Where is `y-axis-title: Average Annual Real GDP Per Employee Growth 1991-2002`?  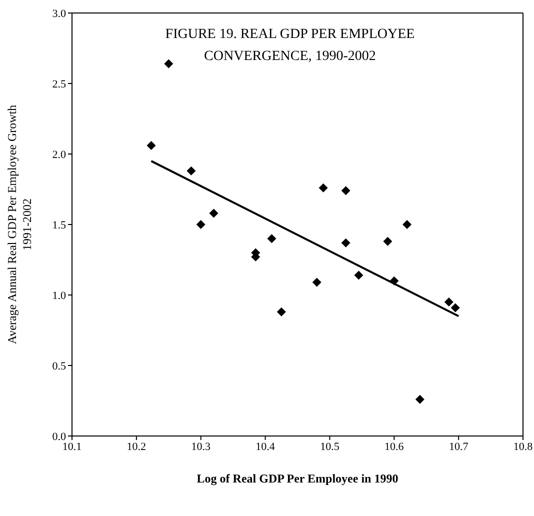
y-axis-title: Average Annual Real GDP Per Employee Growth 1991-2002 is located at coordinates (19, 224).